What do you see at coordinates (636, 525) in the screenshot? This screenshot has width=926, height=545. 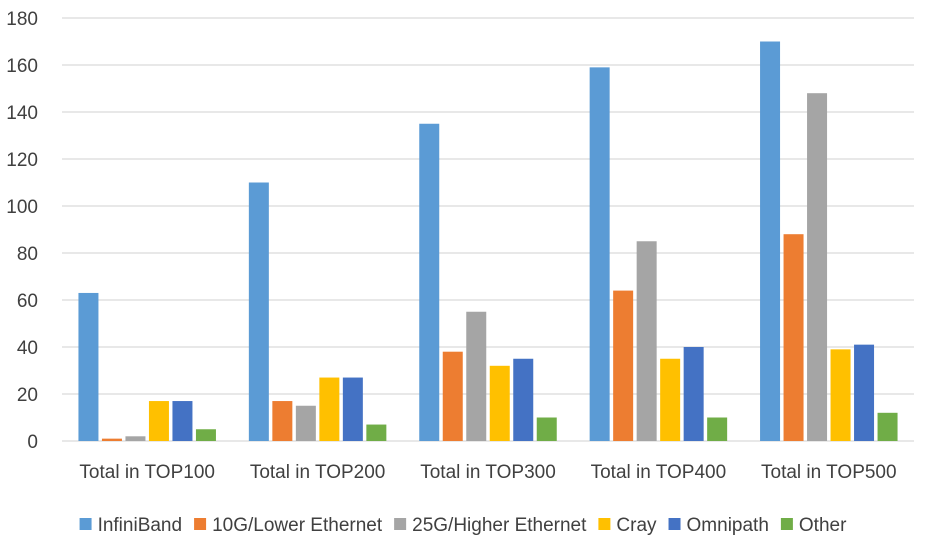 I see `legend-label: Cray` at bounding box center [636, 525].